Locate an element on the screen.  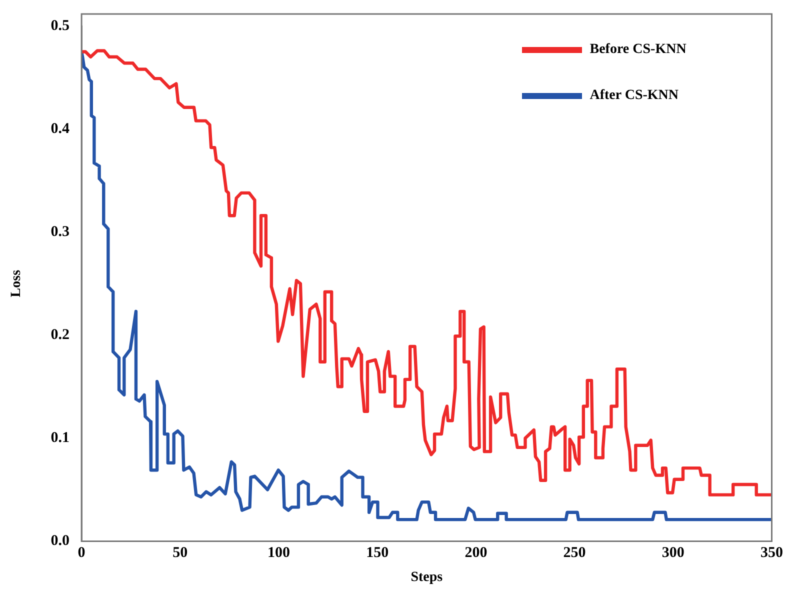
x-tick-label: 350 is located at coordinates (771, 553).